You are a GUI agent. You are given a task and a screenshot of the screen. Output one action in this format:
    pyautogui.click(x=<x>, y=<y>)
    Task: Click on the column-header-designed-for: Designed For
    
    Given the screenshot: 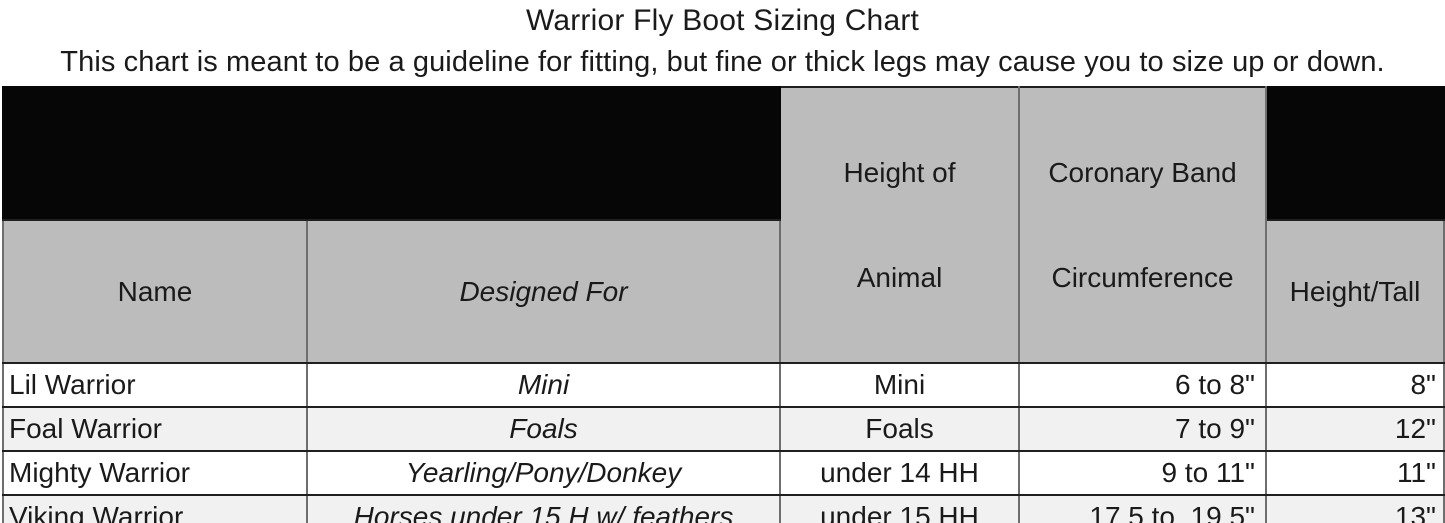 What is the action you would take?
    pyautogui.click(x=543, y=291)
    